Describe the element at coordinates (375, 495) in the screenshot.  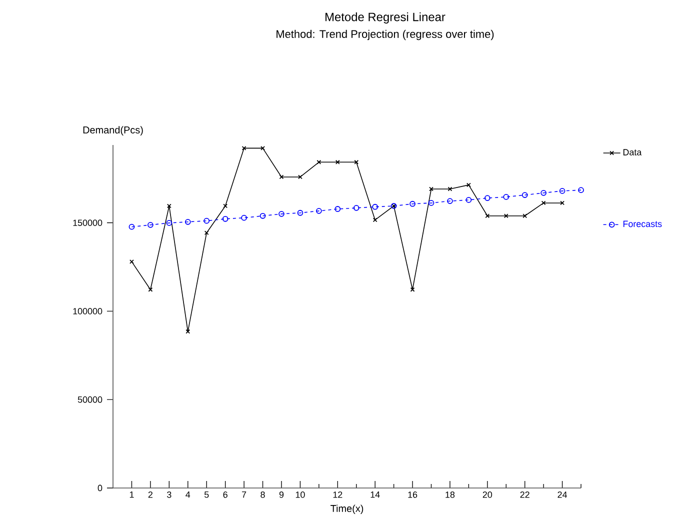
I see `x-tick-label: 14` at that location.